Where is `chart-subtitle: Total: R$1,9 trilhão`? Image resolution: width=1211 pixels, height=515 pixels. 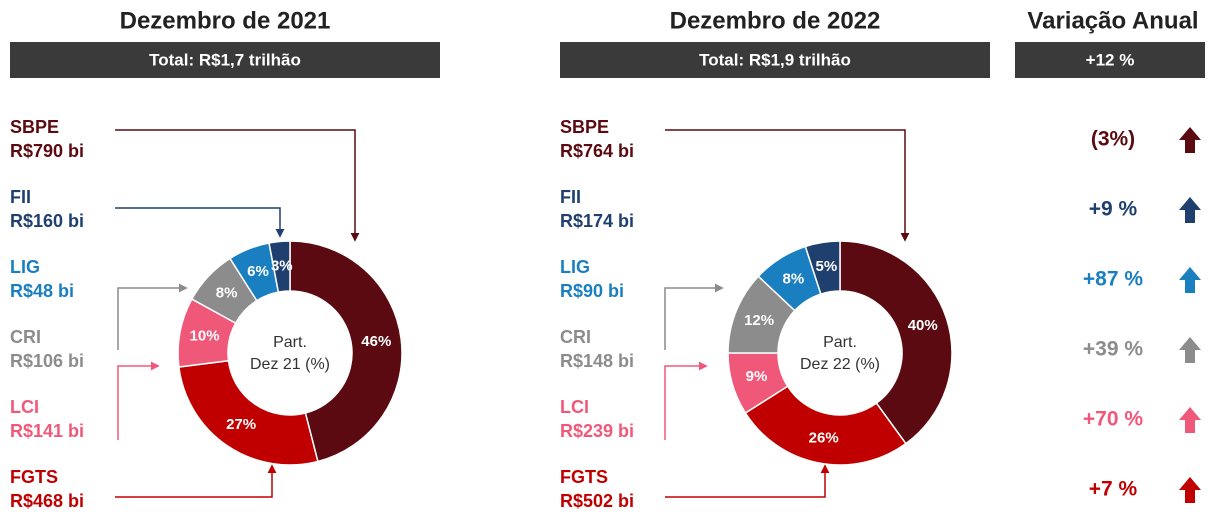 chart-subtitle: Total: R$1,9 trilhão is located at coordinates (775, 59).